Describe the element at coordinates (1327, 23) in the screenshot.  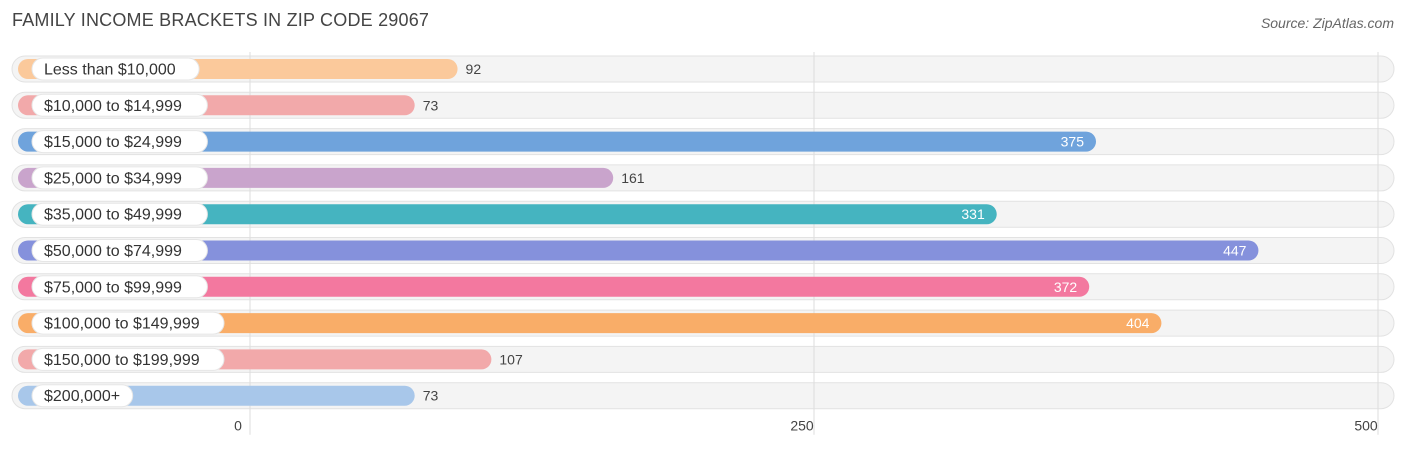
I see `source-label: Source: ZipAtlas.com` at that location.